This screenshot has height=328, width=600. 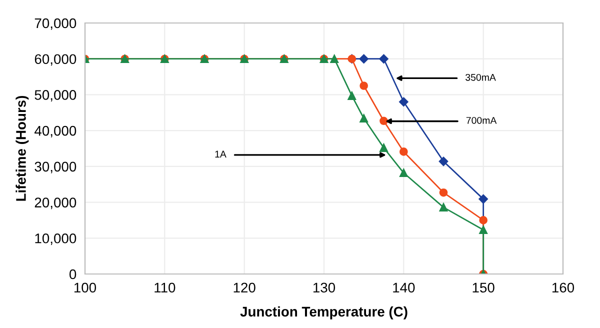 I want to click on x-axis-title: Junction Temperature (C), so click(x=324, y=313).